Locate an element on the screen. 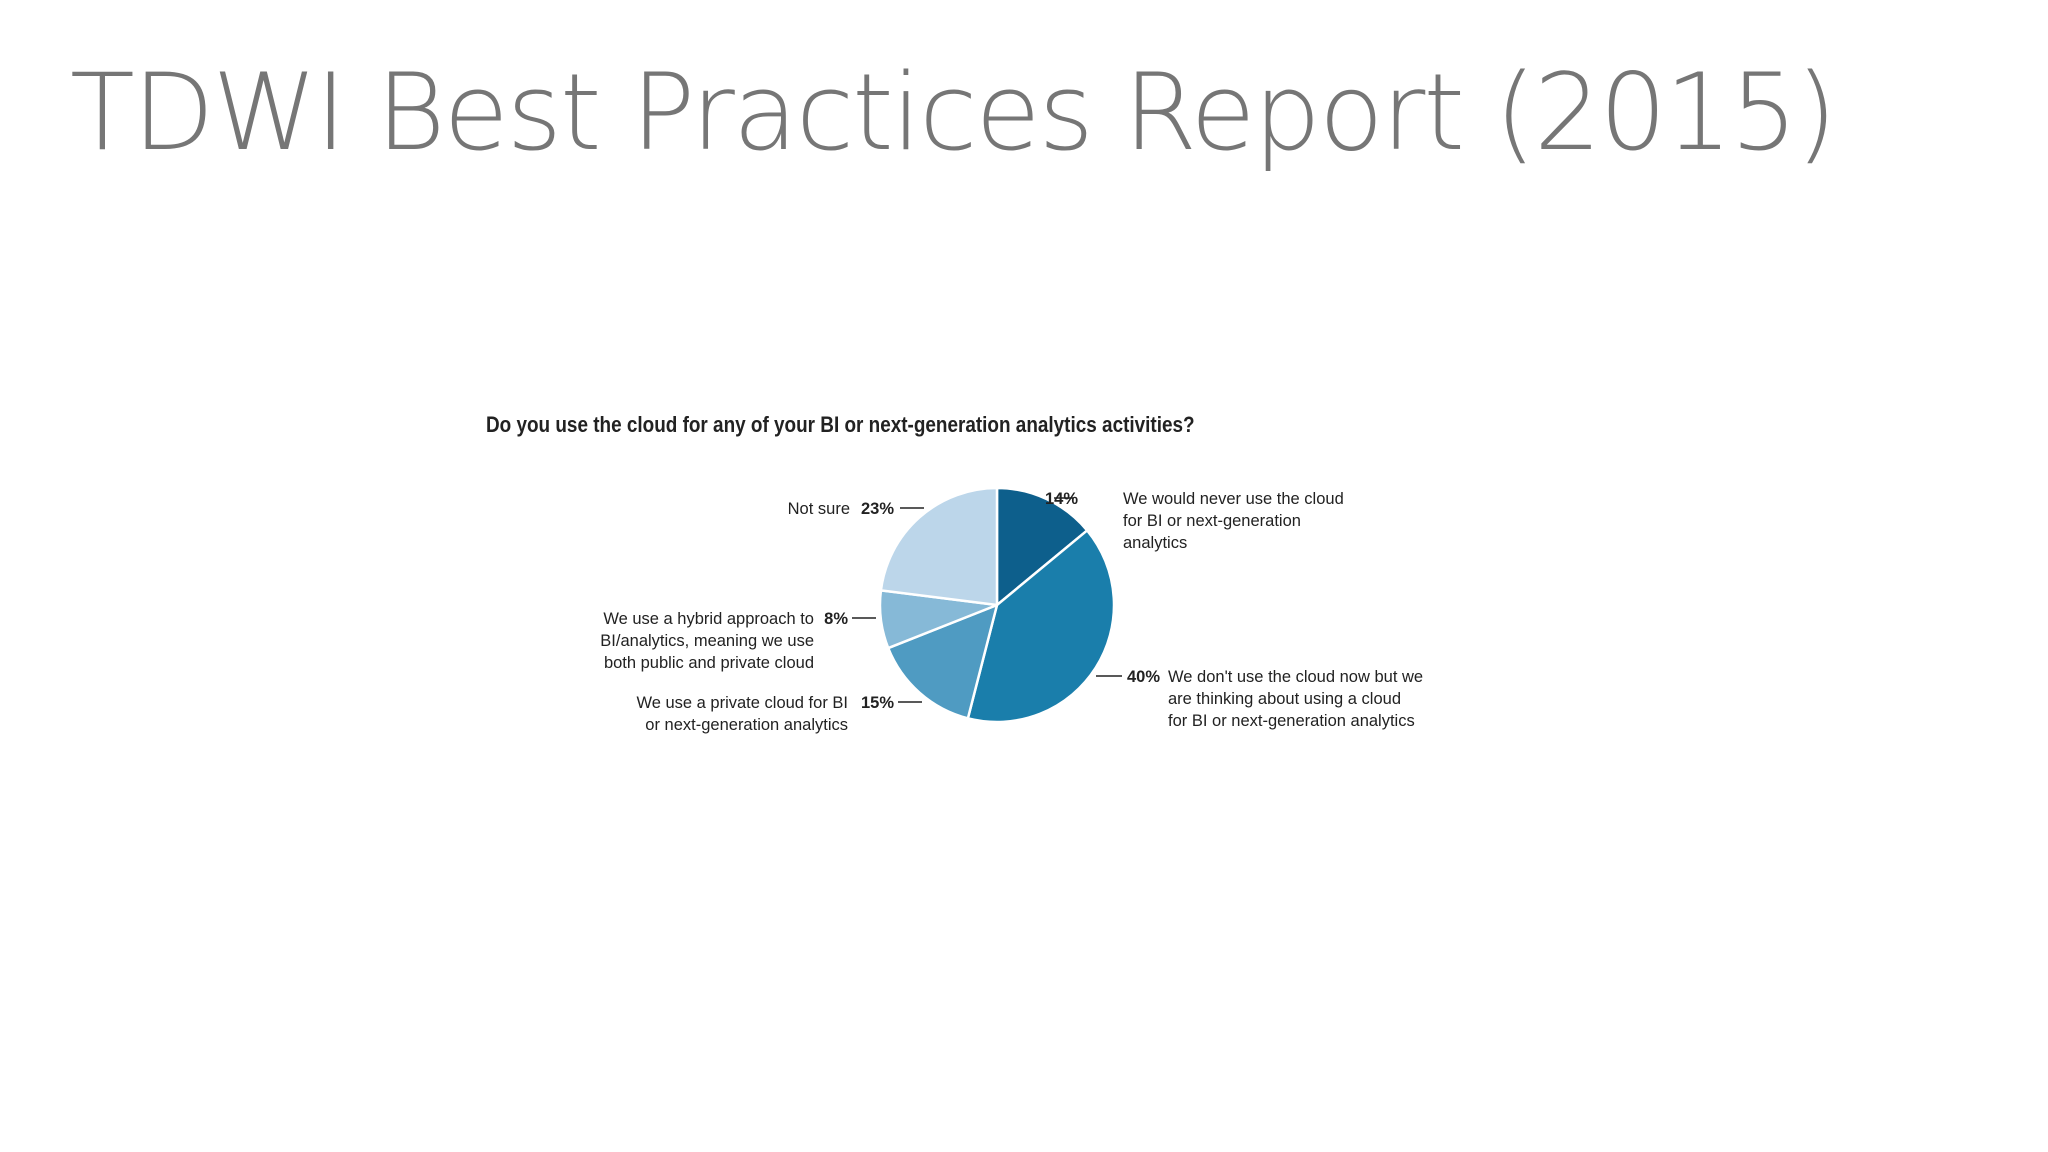 The height and width of the screenshot is (1152, 2048). slide-title: TDWI Best Practices Report (2015) is located at coordinates (953, 112).